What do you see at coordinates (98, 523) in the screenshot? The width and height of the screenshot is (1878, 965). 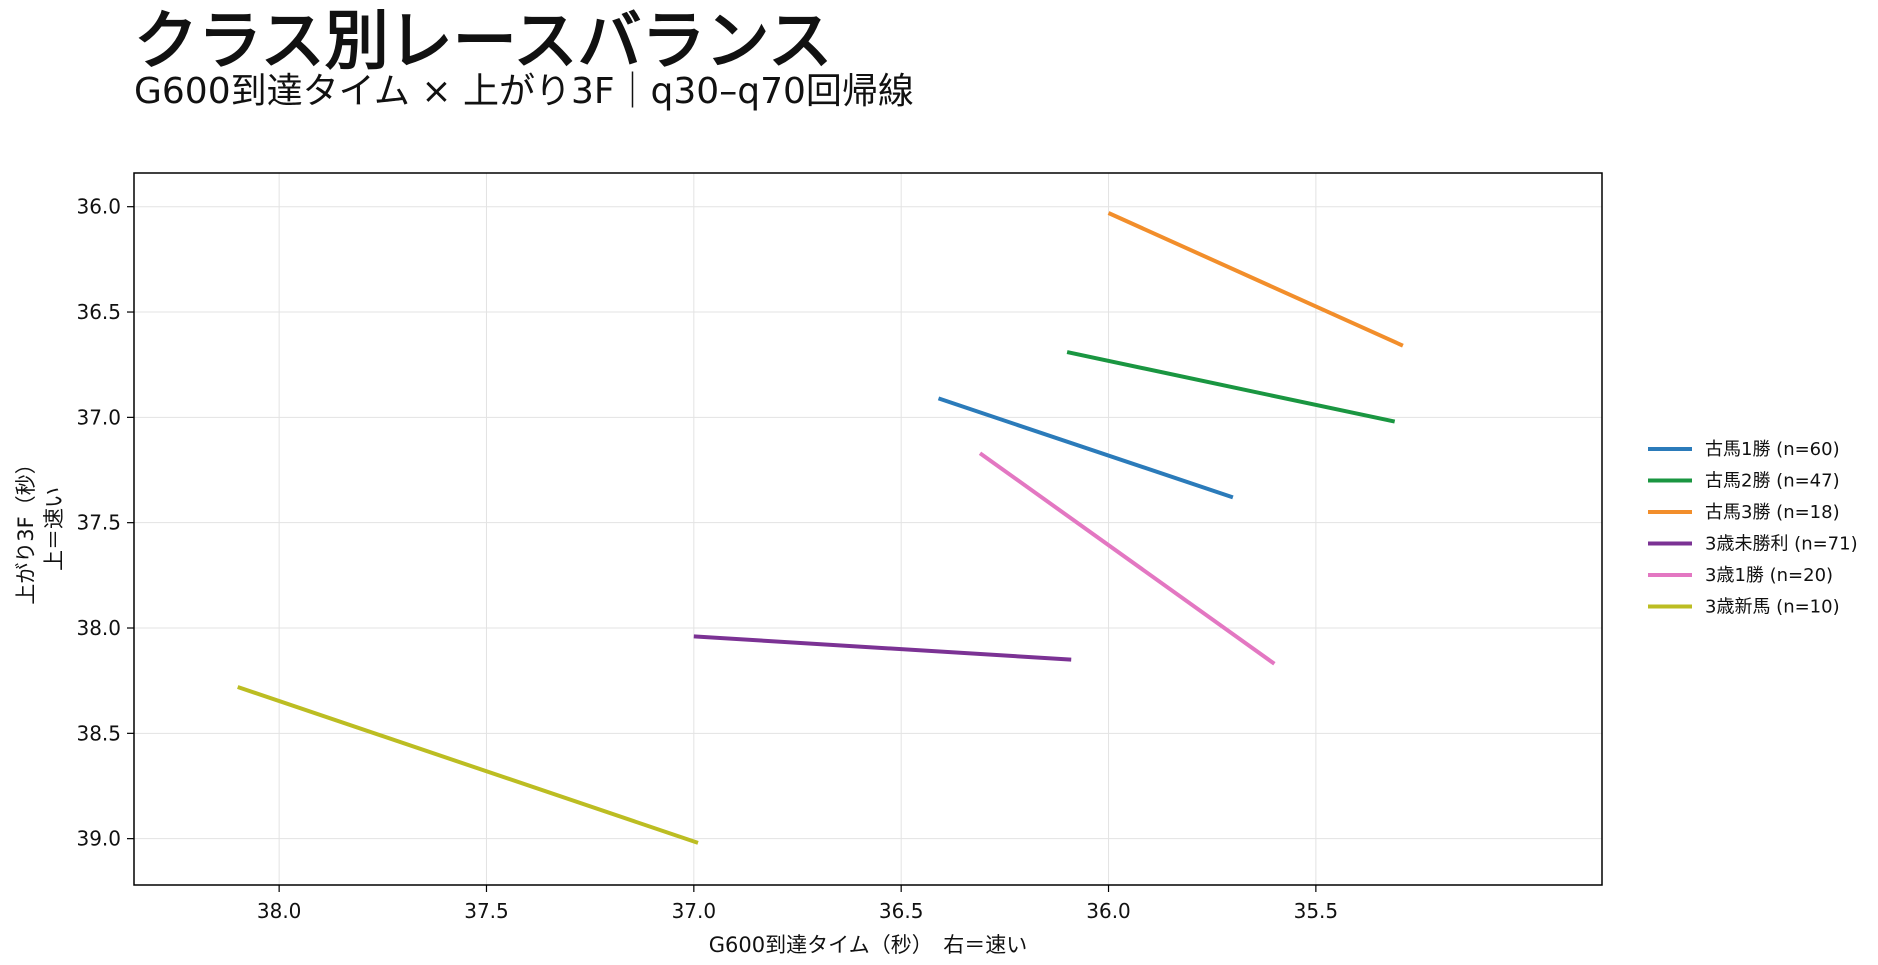 I see `y-tick-label: 37.5` at bounding box center [98, 523].